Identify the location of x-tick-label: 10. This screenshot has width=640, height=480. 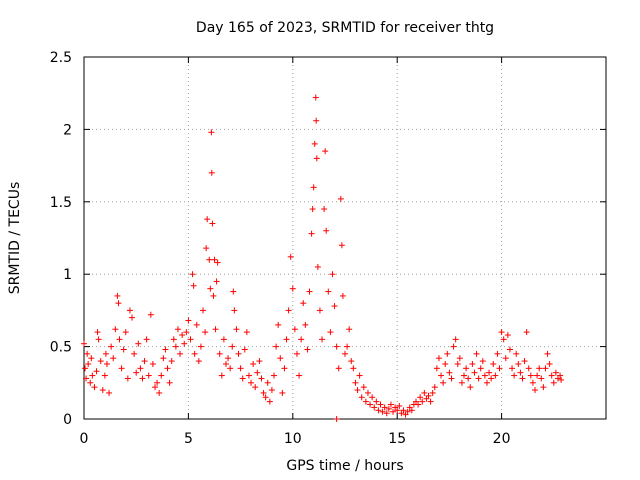
(293, 439).